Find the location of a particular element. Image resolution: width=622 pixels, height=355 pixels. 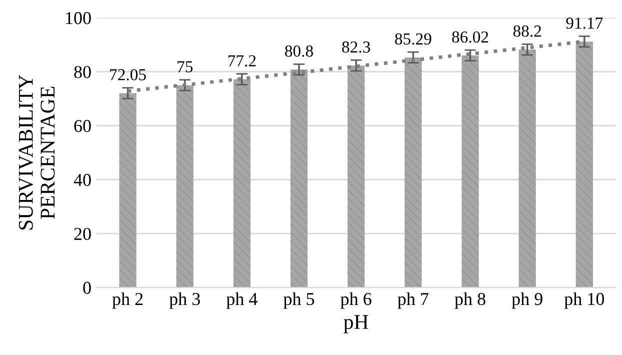

x-tick-label: ph 3 is located at coordinates (184, 300).